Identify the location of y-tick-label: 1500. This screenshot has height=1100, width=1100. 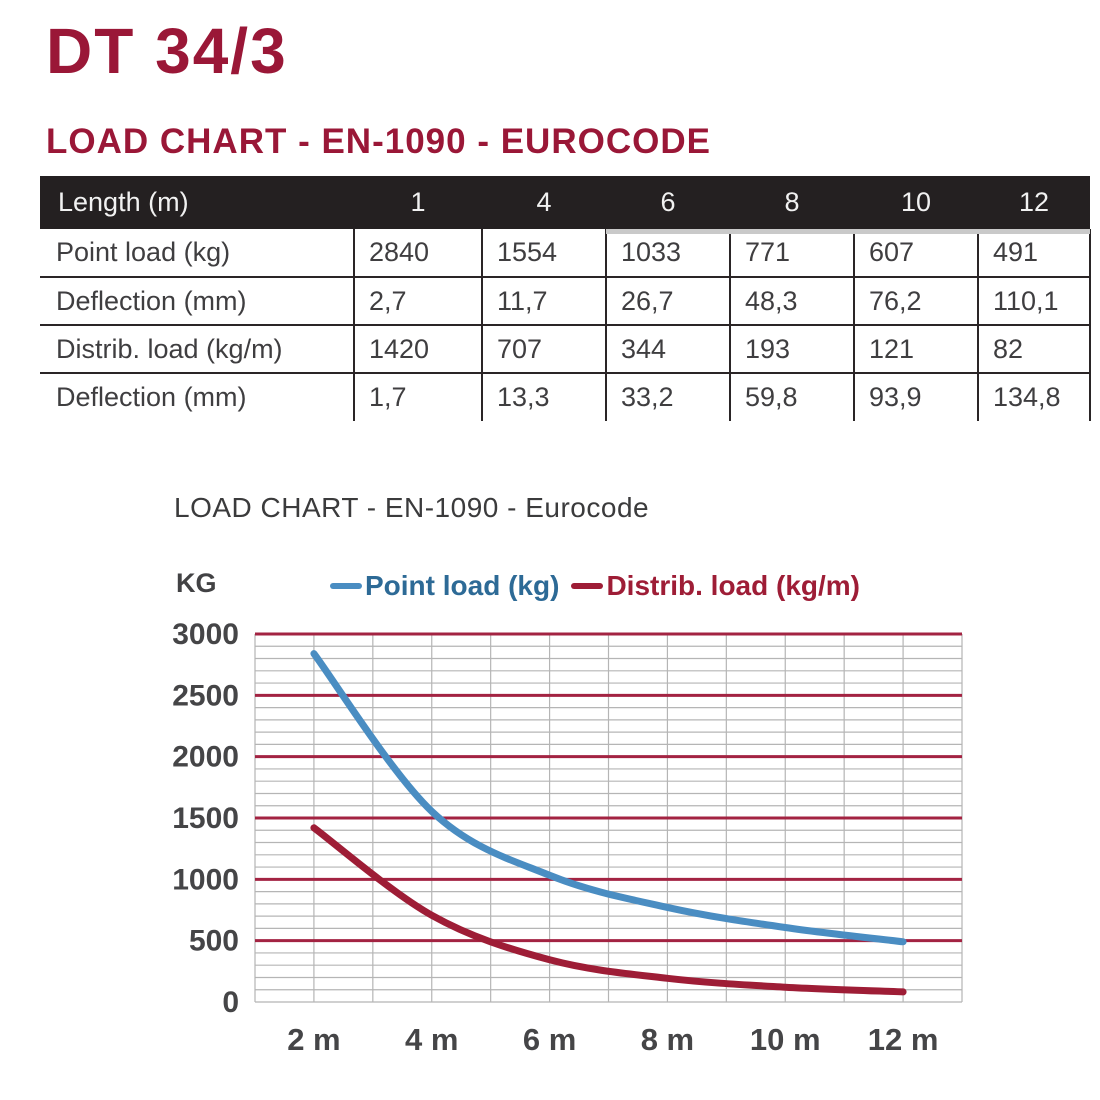
(205, 818).